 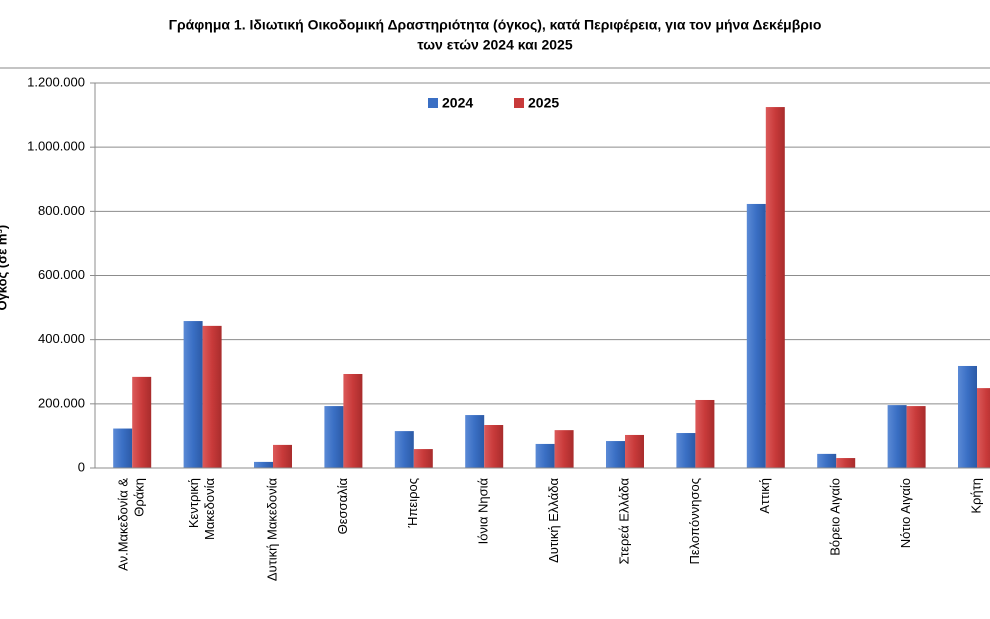 What do you see at coordinates (457, 103) in the screenshot?
I see `legend-label: 2024` at bounding box center [457, 103].